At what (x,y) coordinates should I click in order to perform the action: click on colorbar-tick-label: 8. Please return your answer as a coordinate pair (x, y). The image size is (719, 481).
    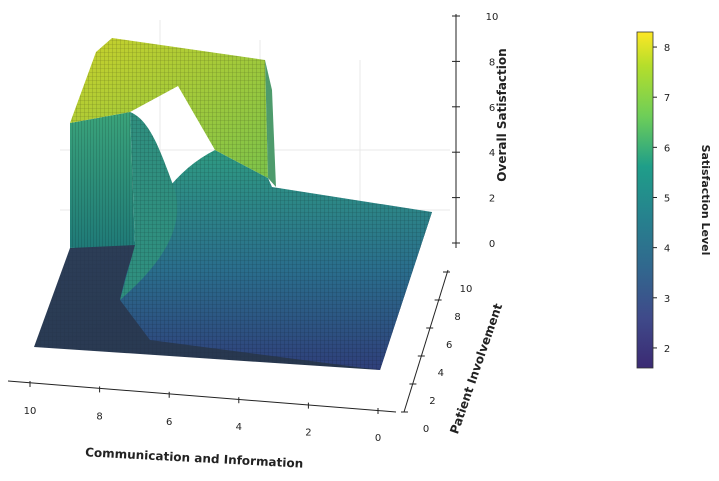
    Looking at the image, I should click on (667, 48).